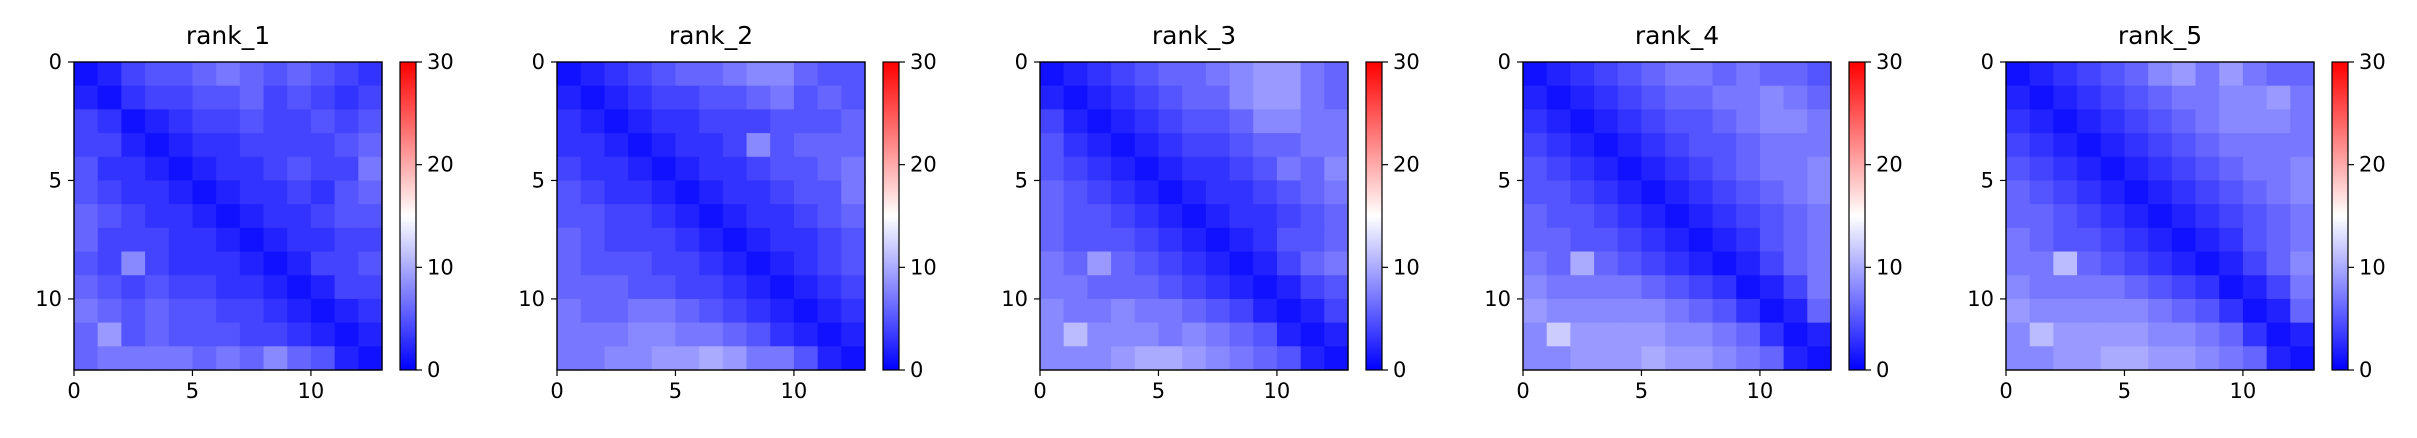 Image resolution: width=2417 pixels, height=438 pixels. What do you see at coordinates (2340, 216) in the screenshot?
I see `colorbar` at bounding box center [2340, 216].